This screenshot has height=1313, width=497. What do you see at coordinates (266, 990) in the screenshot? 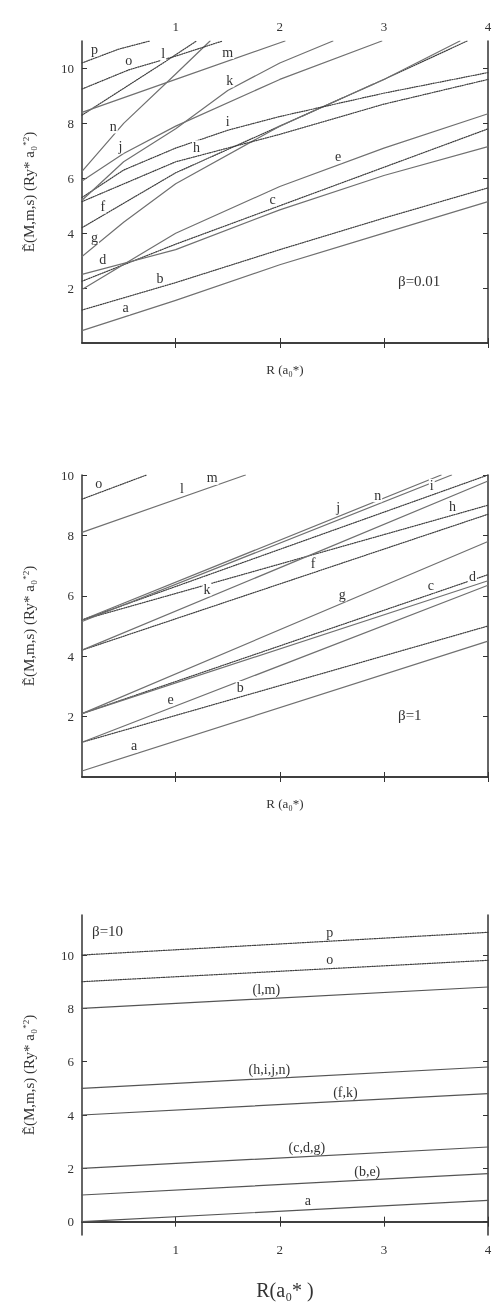
I see `annotation: (l,m)` at bounding box center [266, 990].